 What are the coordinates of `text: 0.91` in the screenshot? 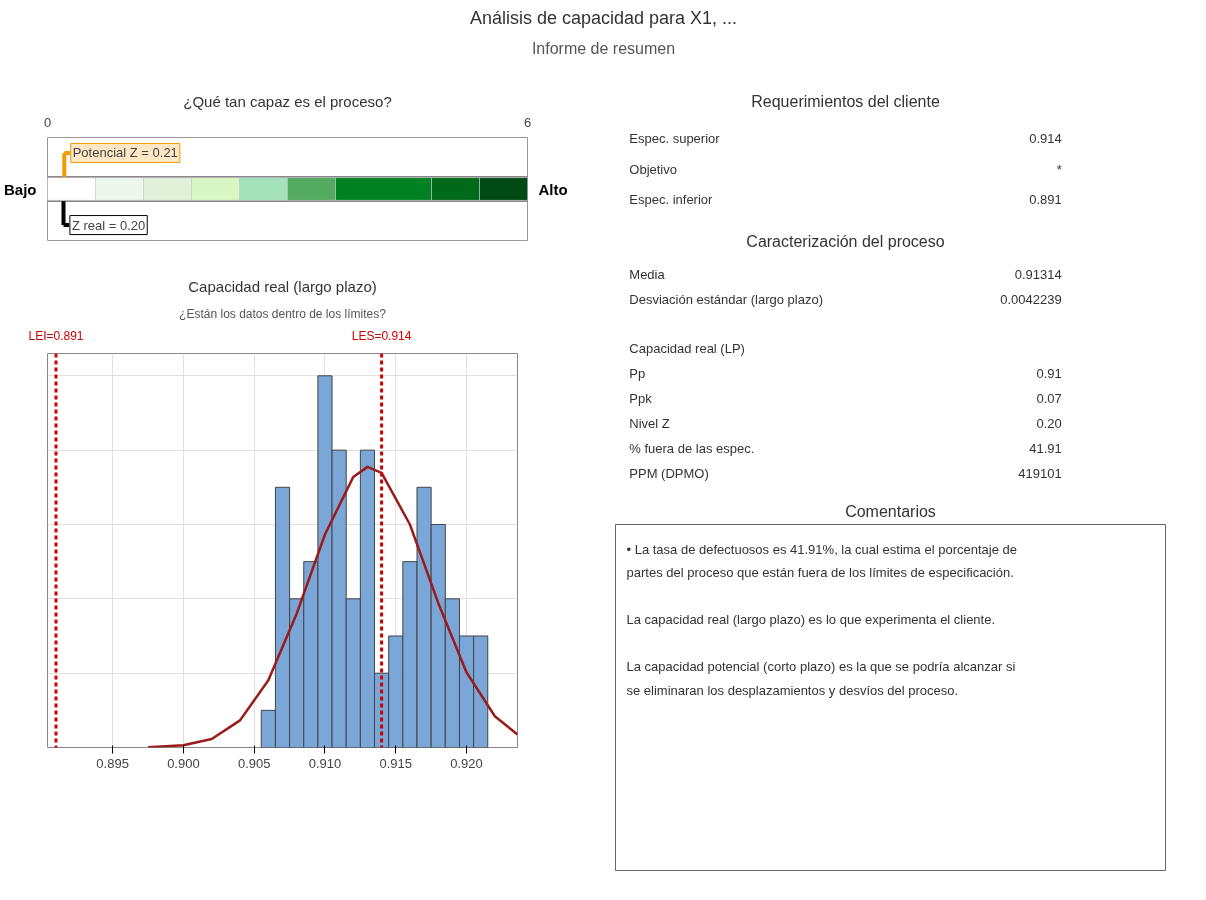 It's located at (1049, 374).